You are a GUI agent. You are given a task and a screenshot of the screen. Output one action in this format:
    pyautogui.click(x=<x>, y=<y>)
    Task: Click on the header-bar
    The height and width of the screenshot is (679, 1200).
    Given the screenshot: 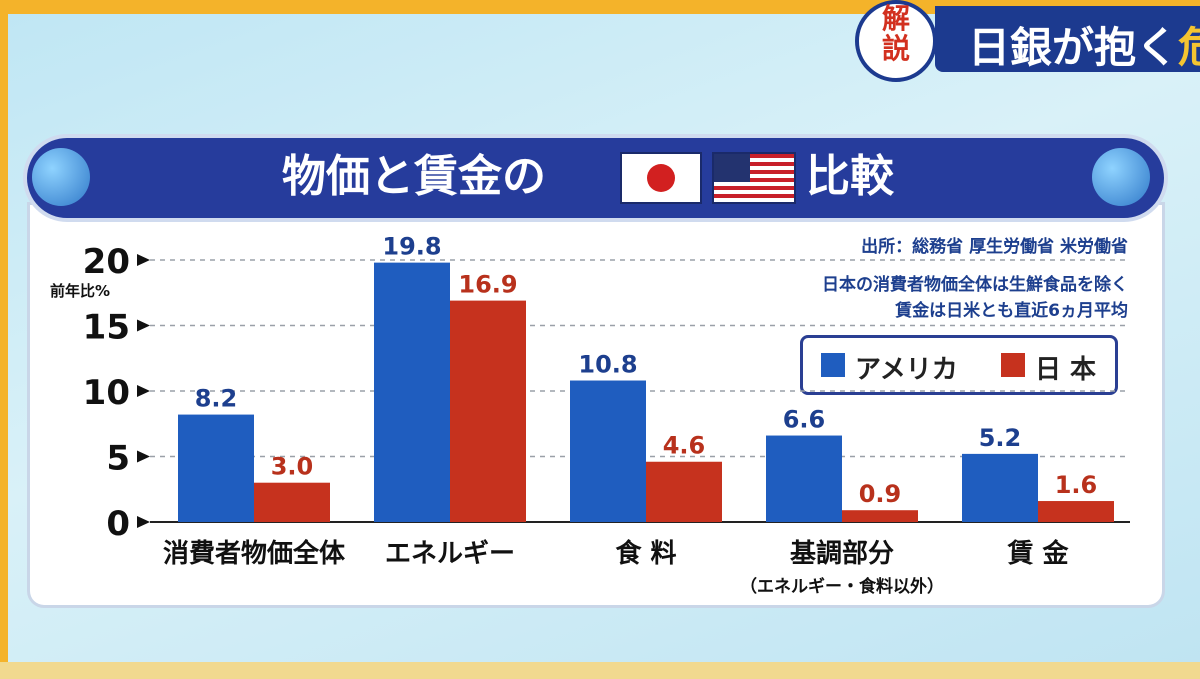 What is the action you would take?
    pyautogui.click(x=1067, y=39)
    